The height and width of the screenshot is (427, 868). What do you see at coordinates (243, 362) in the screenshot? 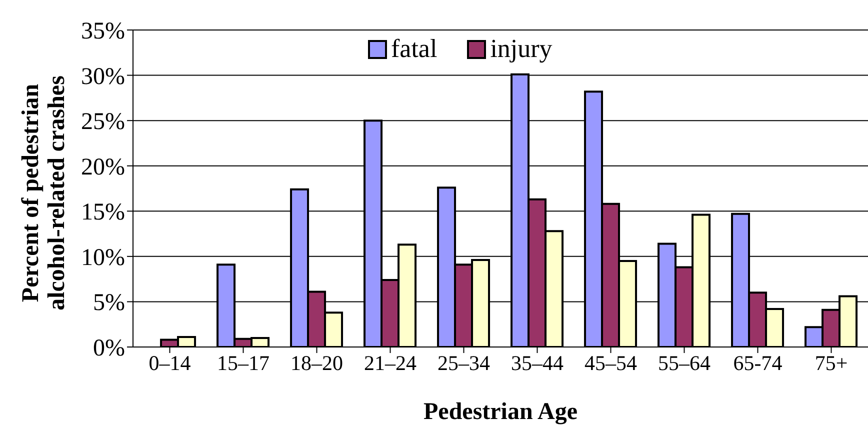
I see `x-tick-label: 15–17` at bounding box center [243, 362].